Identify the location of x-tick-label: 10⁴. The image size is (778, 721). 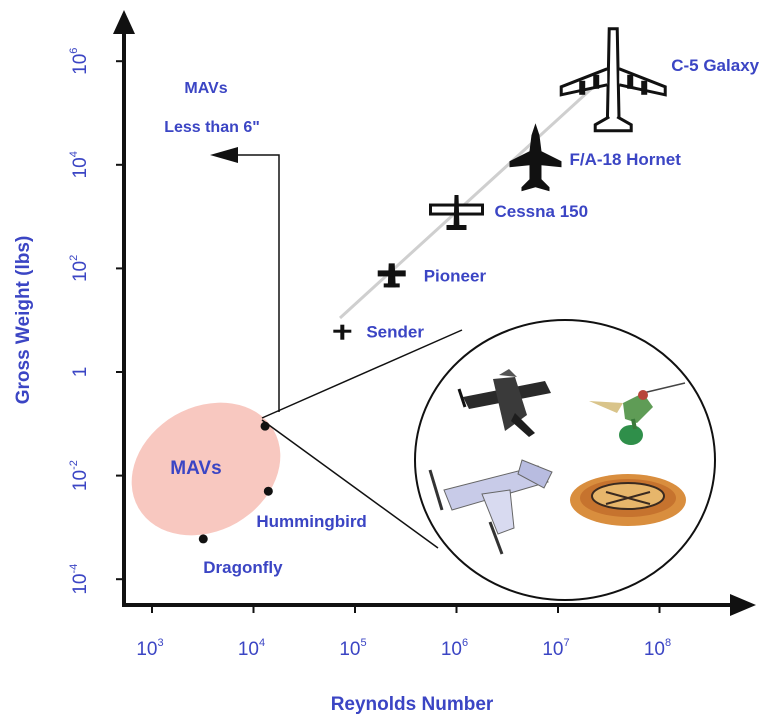
(251, 648).